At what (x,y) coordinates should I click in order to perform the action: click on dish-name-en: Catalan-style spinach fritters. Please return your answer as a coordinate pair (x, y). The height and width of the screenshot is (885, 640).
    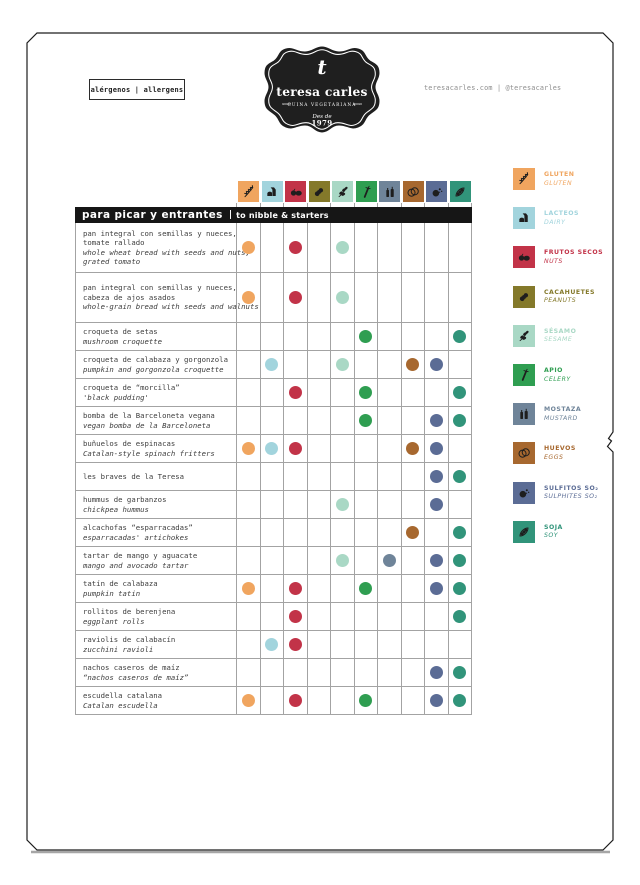
    Looking at the image, I should click on (149, 453).